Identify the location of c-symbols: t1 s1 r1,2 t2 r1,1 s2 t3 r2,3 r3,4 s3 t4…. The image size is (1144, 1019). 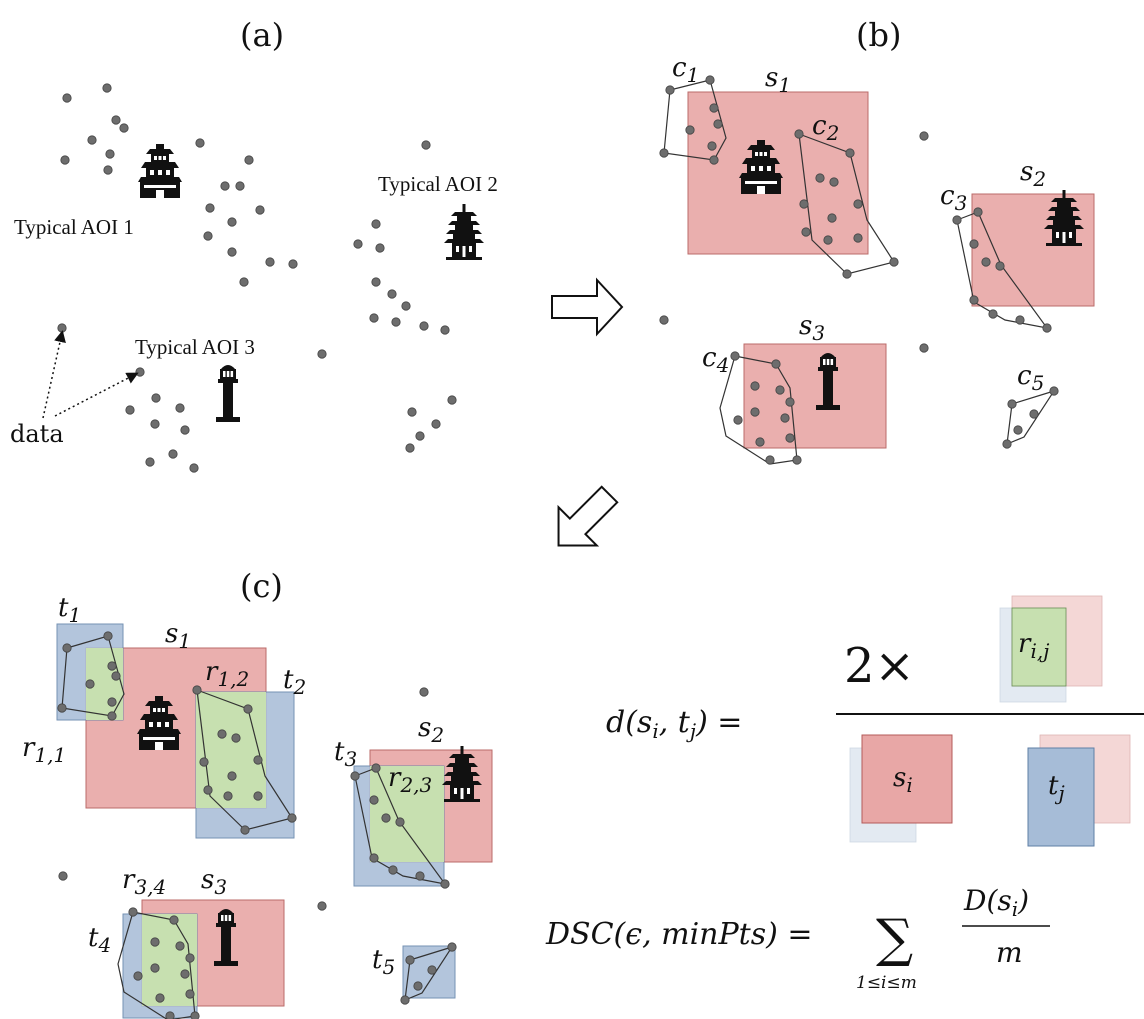
(233, 786).